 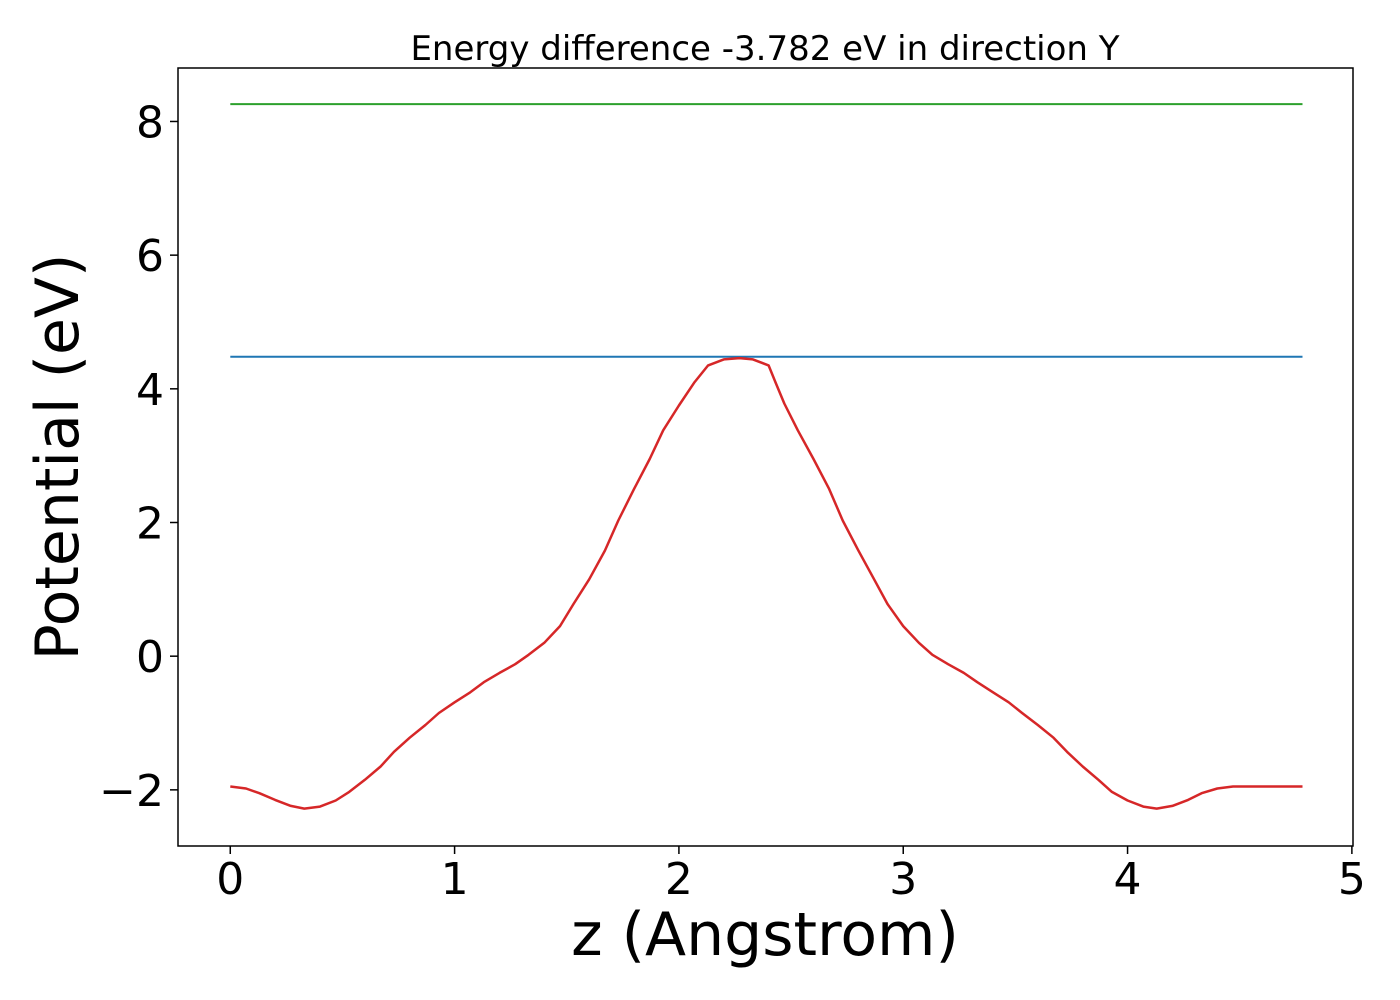 I want to click on x-tick-label: 1, so click(x=455, y=879).